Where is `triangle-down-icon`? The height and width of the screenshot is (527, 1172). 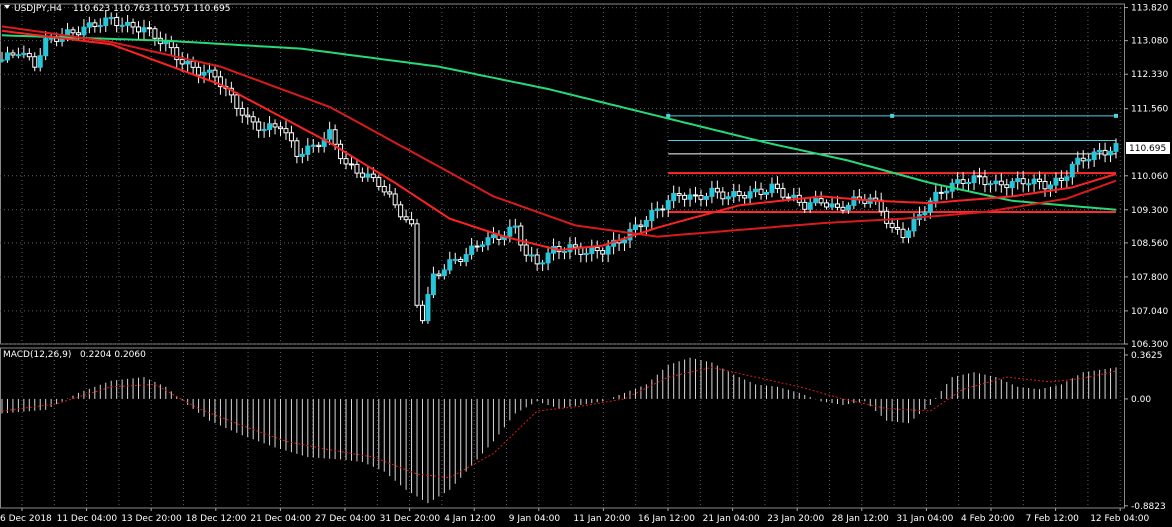
triangle-down-icon is located at coordinates (7, 7).